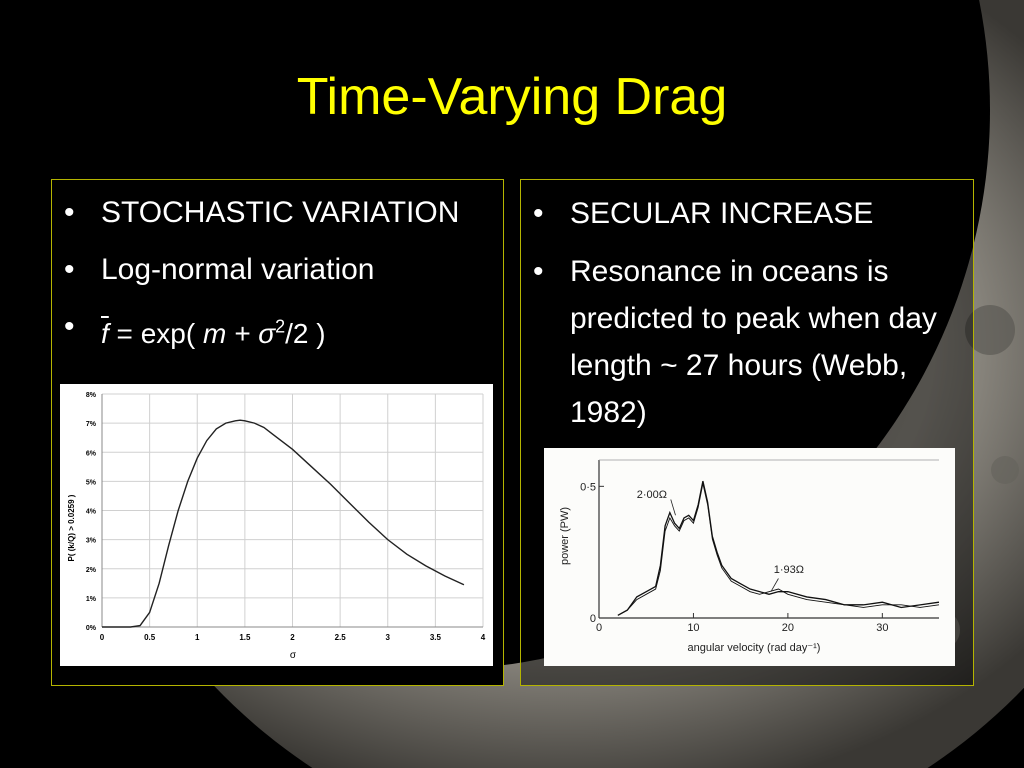 Image resolution: width=1024 pixels, height=768 pixels. Describe the element at coordinates (155, 334) in the screenshot. I see `formula-eq: = exp(` at that location.